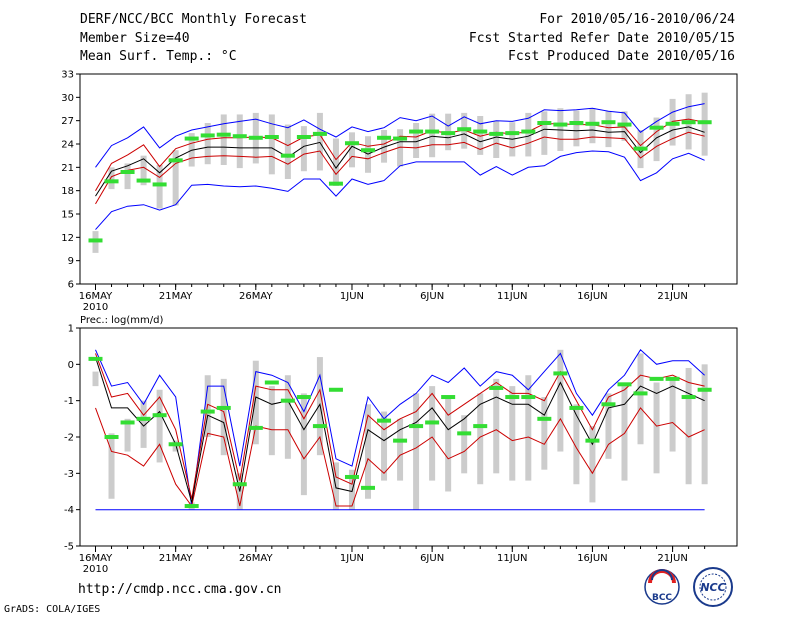 The image size is (800, 618). I want to click on source-url: http://cmdp.ncc.cma.gov.cn, so click(180, 589).